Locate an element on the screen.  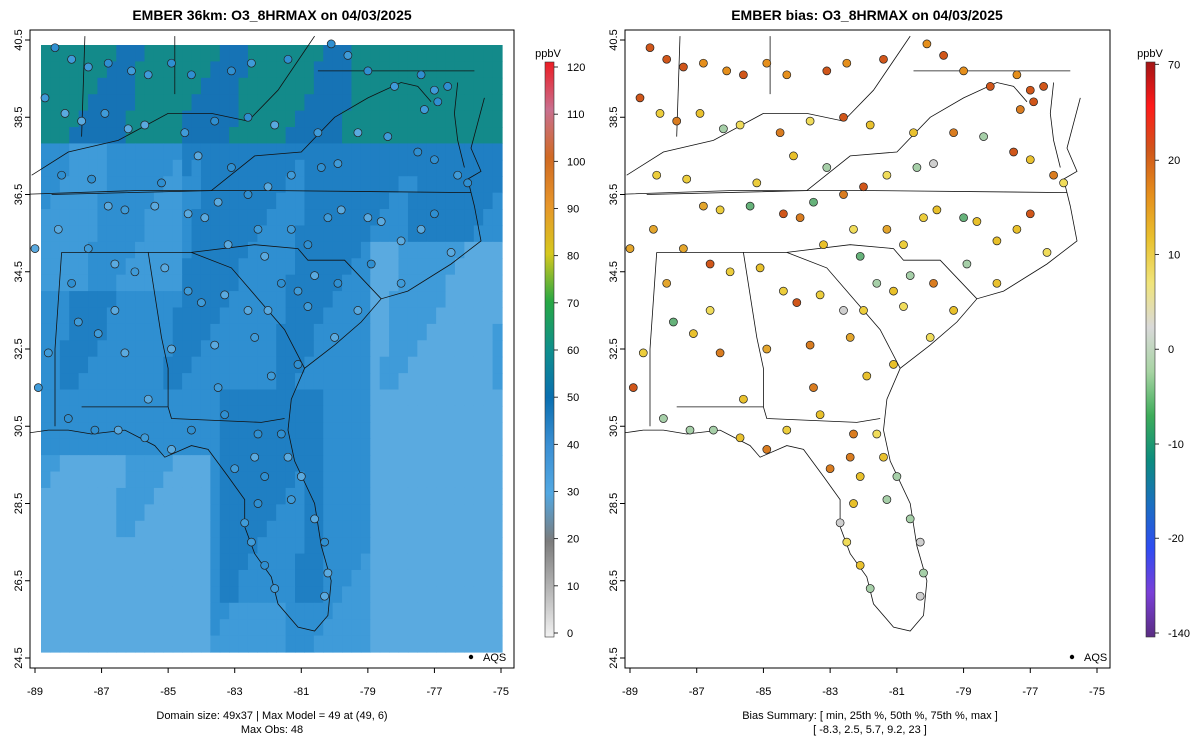
y-tick-label: 36.5 is located at coordinates (614, 194).